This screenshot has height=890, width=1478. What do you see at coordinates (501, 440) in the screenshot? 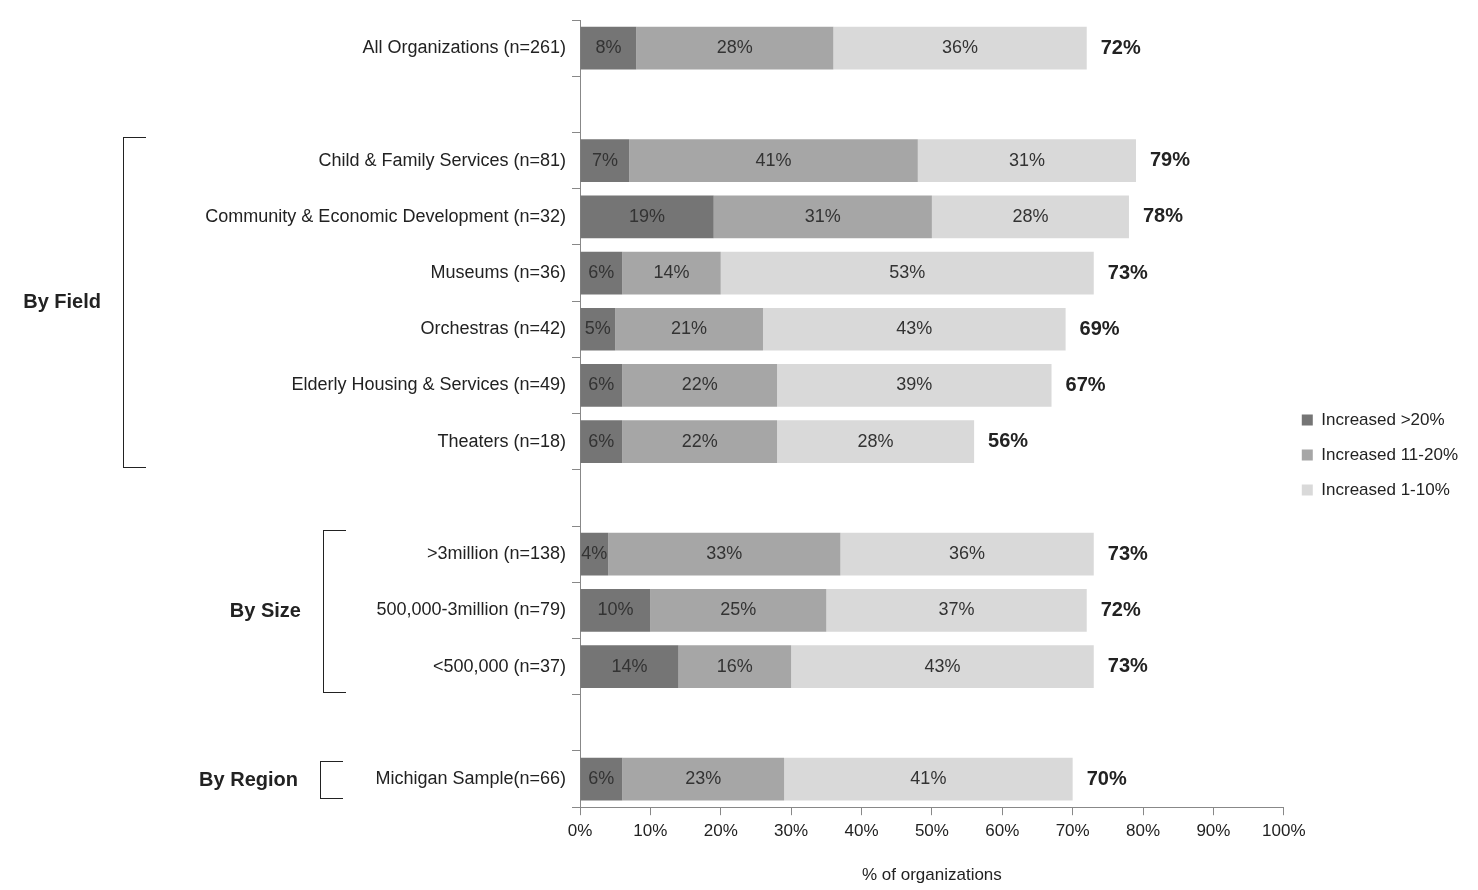
I see `y-tick-label: Theaters (n=18)` at bounding box center [501, 440].